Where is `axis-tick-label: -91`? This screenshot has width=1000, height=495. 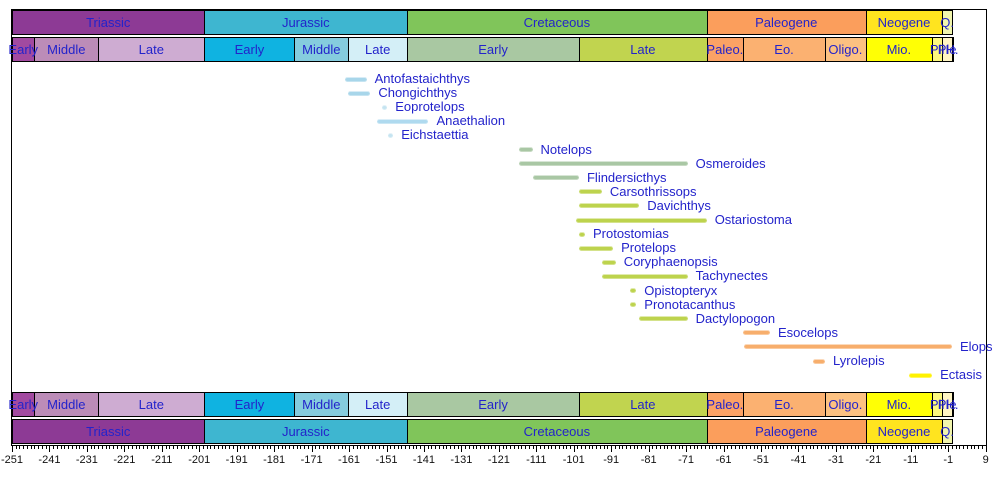 axis-tick-label: -91 is located at coordinates (611, 460).